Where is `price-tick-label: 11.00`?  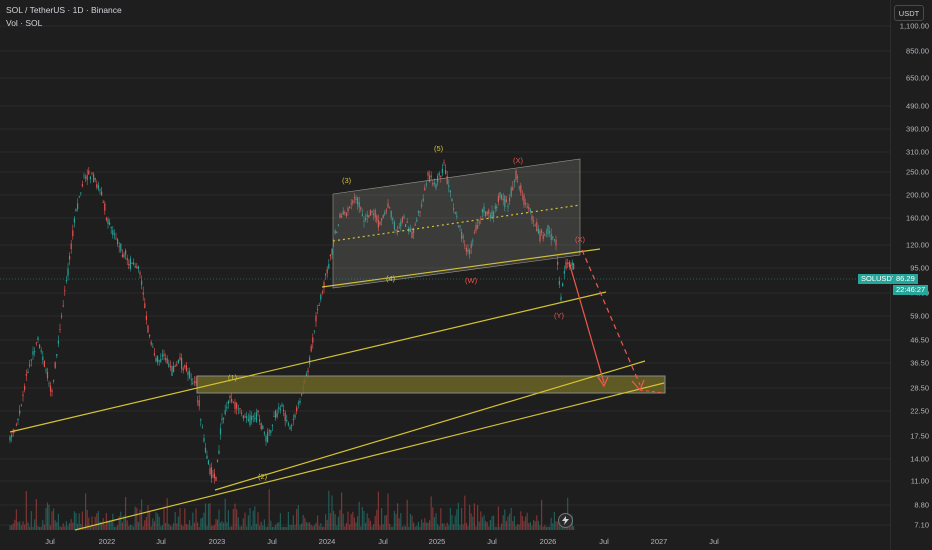
price-tick-label: 11.00 is located at coordinates (919, 481).